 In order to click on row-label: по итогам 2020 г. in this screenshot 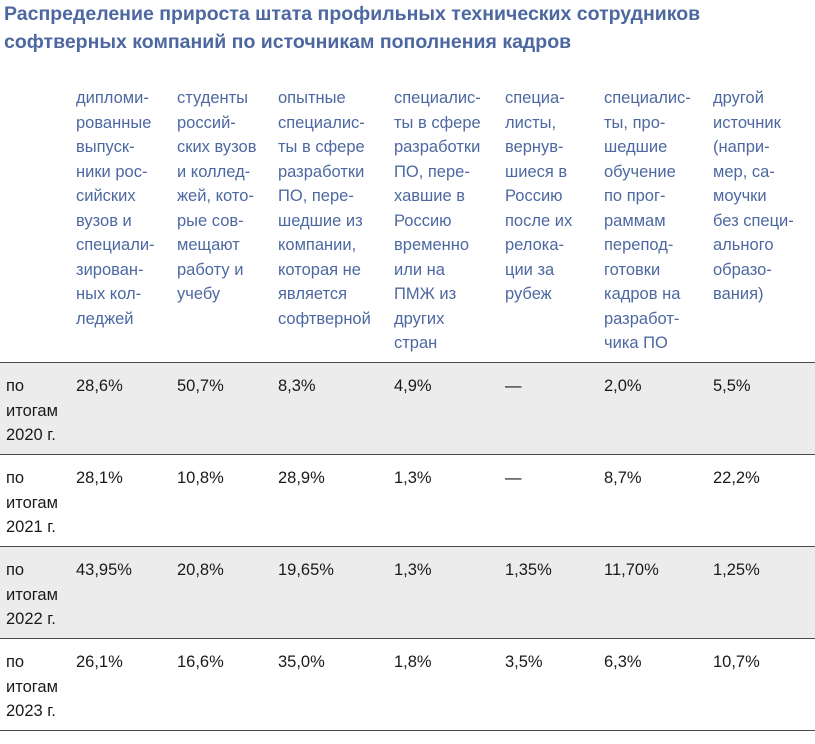, I will do `click(38, 408)`.